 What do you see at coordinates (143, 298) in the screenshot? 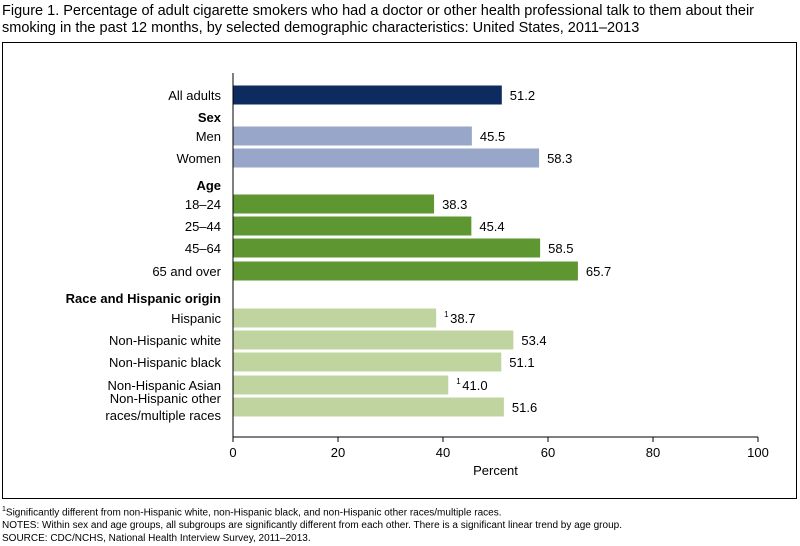
I see `group-header: Race and Hispanic origin` at bounding box center [143, 298].